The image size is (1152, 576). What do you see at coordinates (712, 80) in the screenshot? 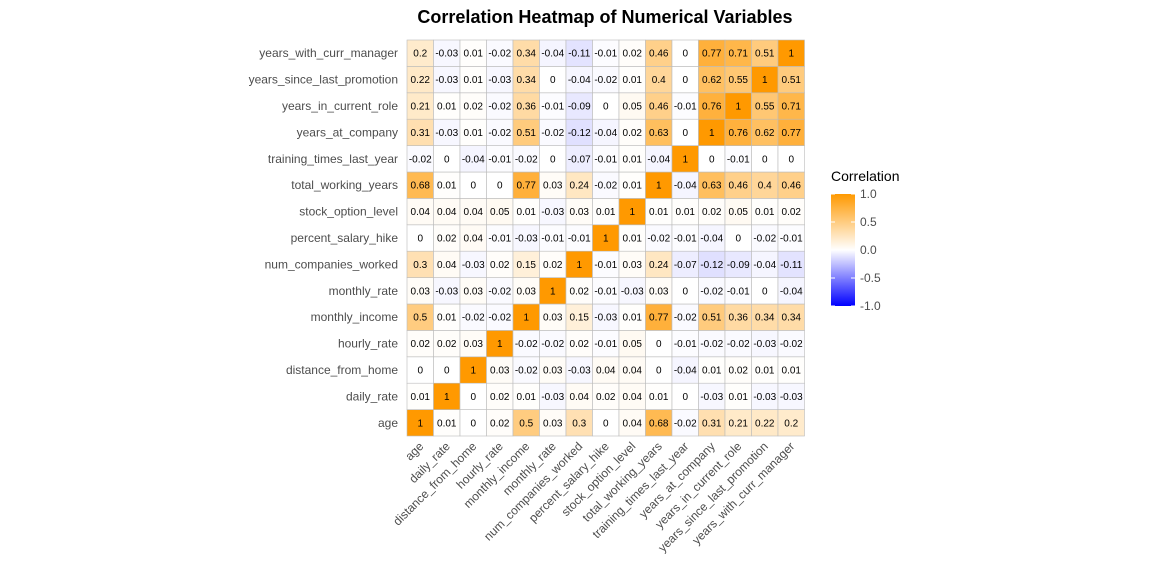
I see `cell-value-label: 0.62` at bounding box center [712, 80].